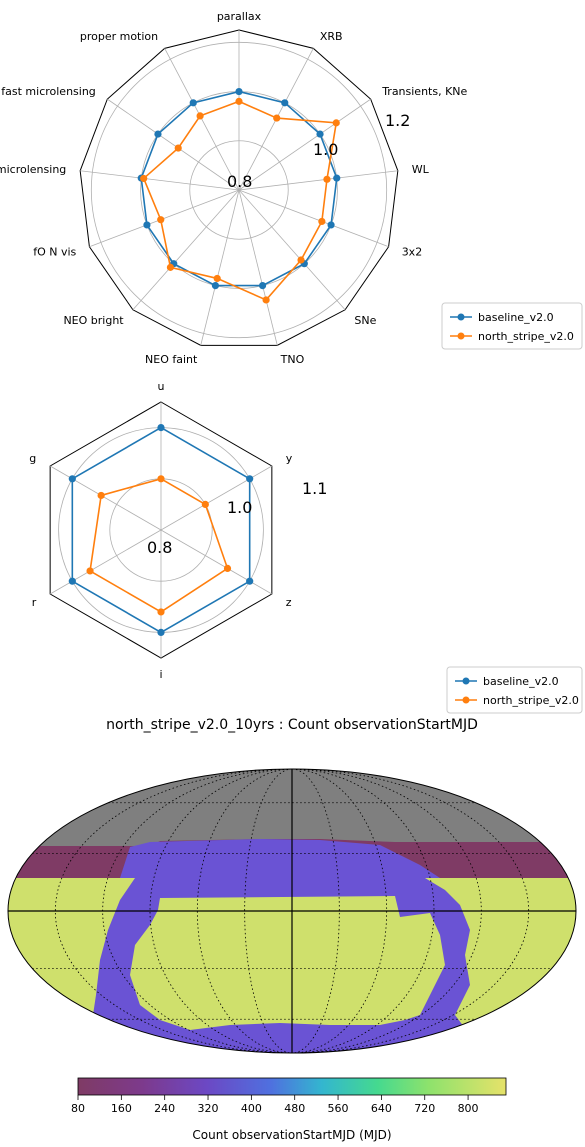 Image resolution: width=585 pixels, height=1147 pixels. I want to click on filter-radar-grid, so click(161, 530).